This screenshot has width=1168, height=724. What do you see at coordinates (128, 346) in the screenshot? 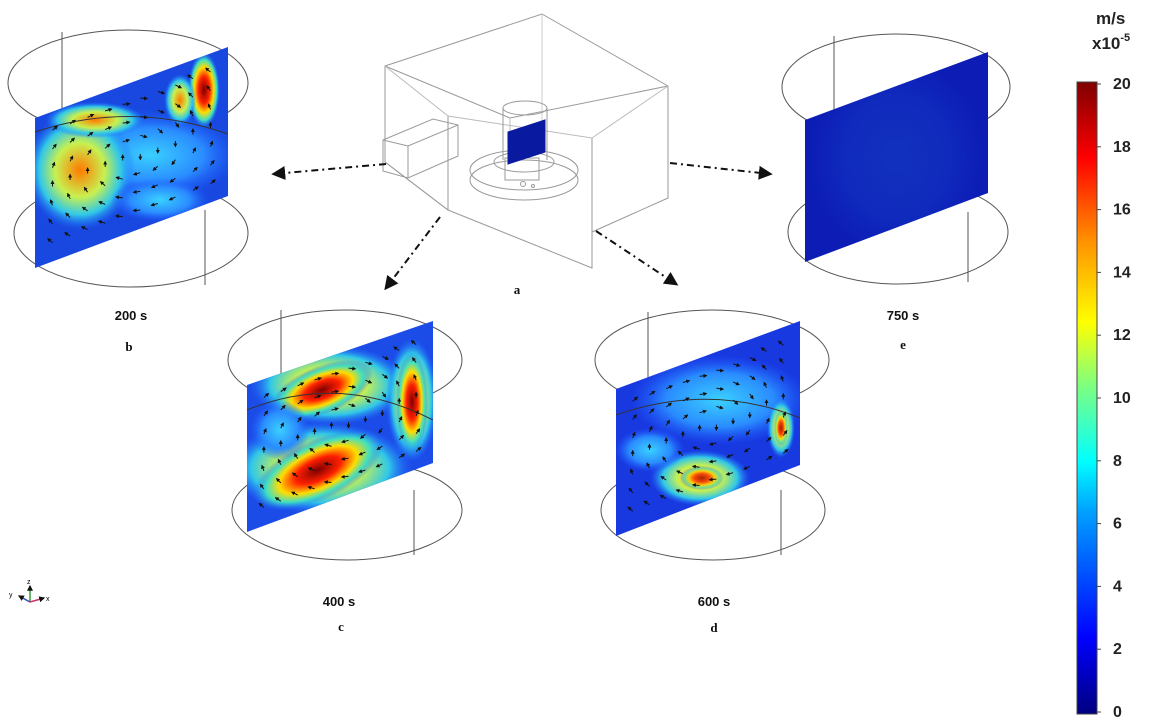
I see `panel-b-letter: b` at bounding box center [128, 346].